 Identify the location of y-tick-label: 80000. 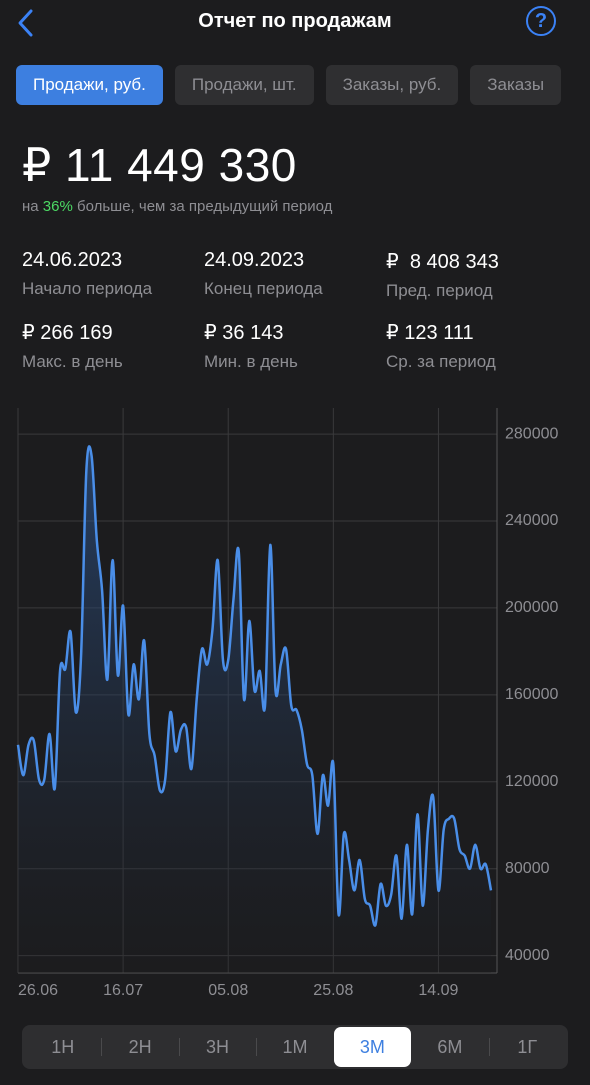
(527, 868).